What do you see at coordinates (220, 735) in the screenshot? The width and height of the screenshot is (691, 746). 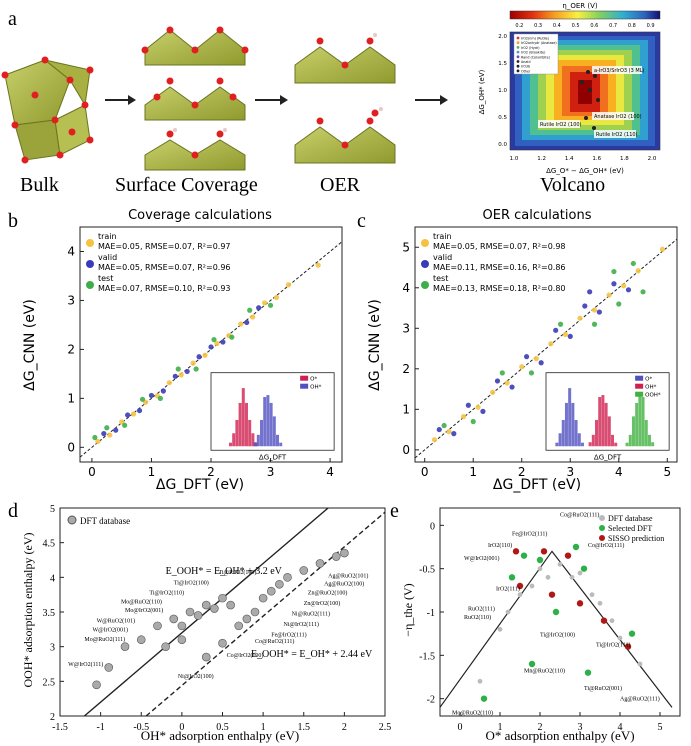 I see `x-axis-label: OH* adsorption enthalpy (eV)` at bounding box center [220, 735].